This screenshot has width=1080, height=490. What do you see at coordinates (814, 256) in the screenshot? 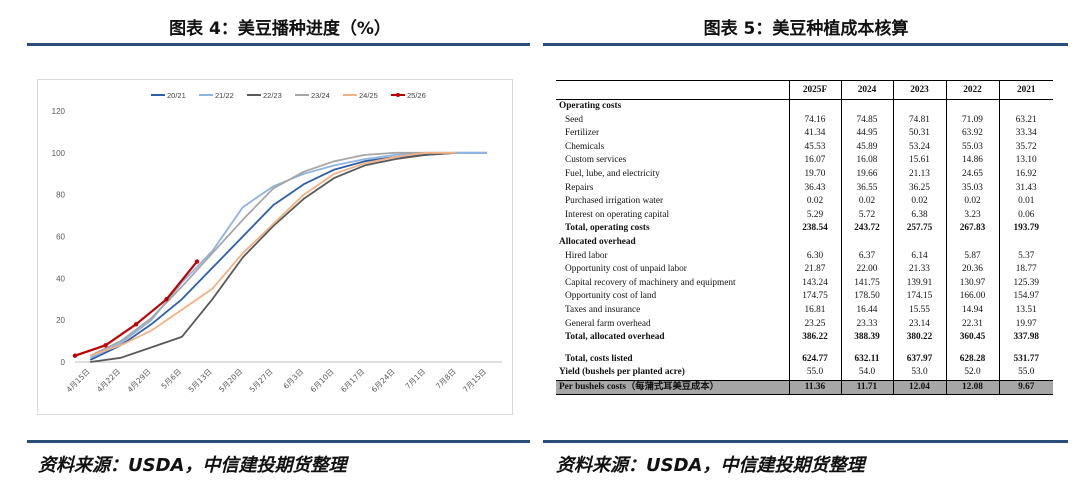
I see `table-cell: 6.30` at bounding box center [814, 256].